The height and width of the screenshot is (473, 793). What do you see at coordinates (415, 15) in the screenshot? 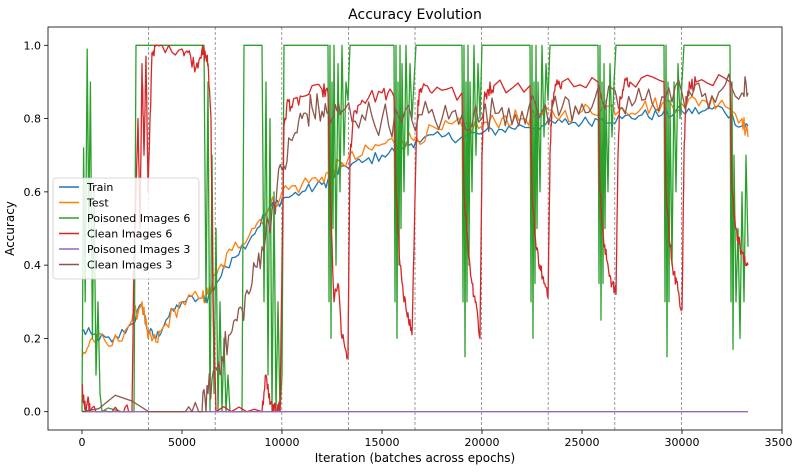
I see `chart-title: Accuracy Evolution` at bounding box center [415, 15].